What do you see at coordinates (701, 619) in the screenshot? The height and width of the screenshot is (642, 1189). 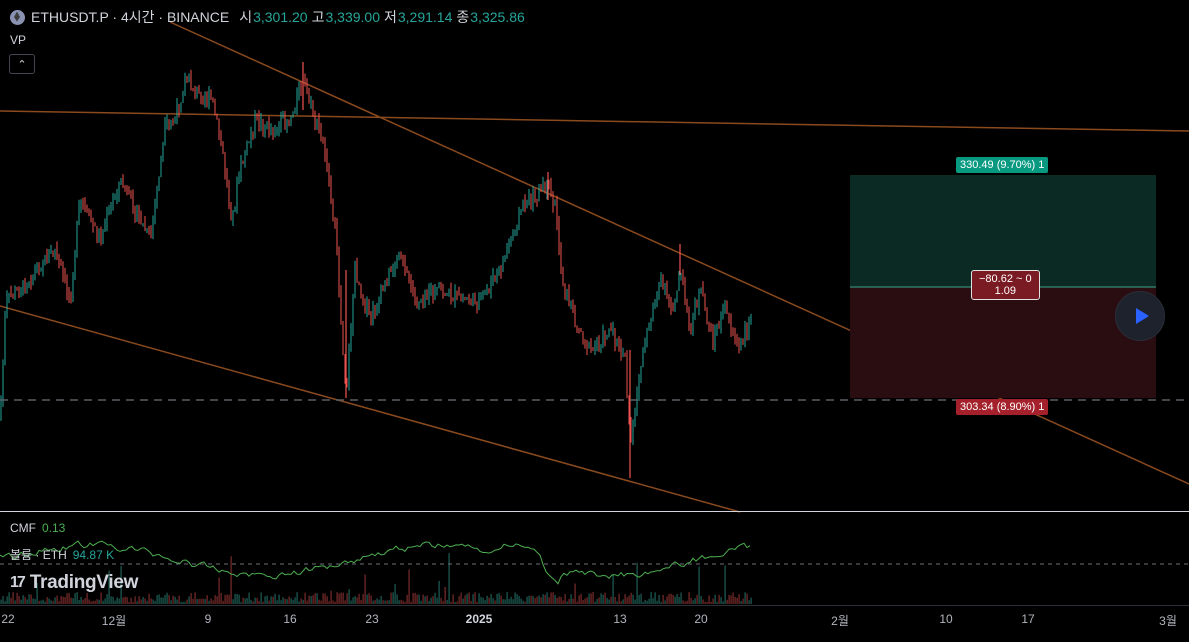 I see `time-axis-tick: 20` at bounding box center [701, 619].